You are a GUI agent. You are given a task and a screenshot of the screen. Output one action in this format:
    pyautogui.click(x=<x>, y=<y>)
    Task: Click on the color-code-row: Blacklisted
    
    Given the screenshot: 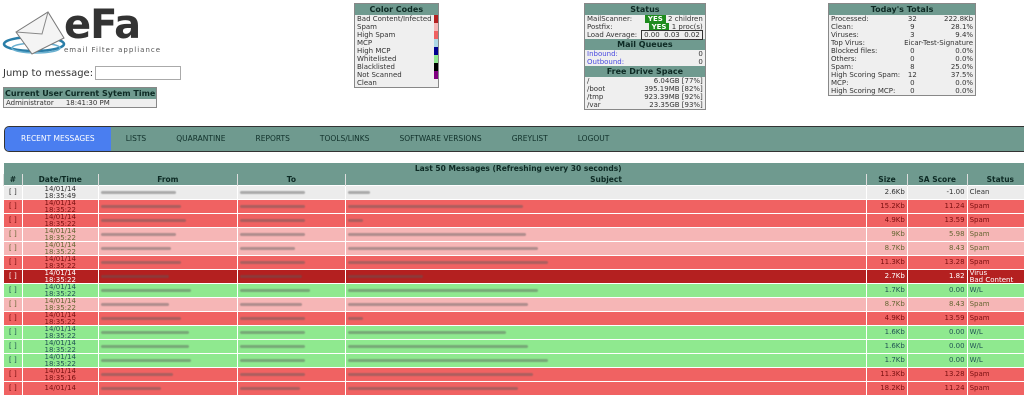 What is the action you would take?
    pyautogui.click(x=397, y=67)
    